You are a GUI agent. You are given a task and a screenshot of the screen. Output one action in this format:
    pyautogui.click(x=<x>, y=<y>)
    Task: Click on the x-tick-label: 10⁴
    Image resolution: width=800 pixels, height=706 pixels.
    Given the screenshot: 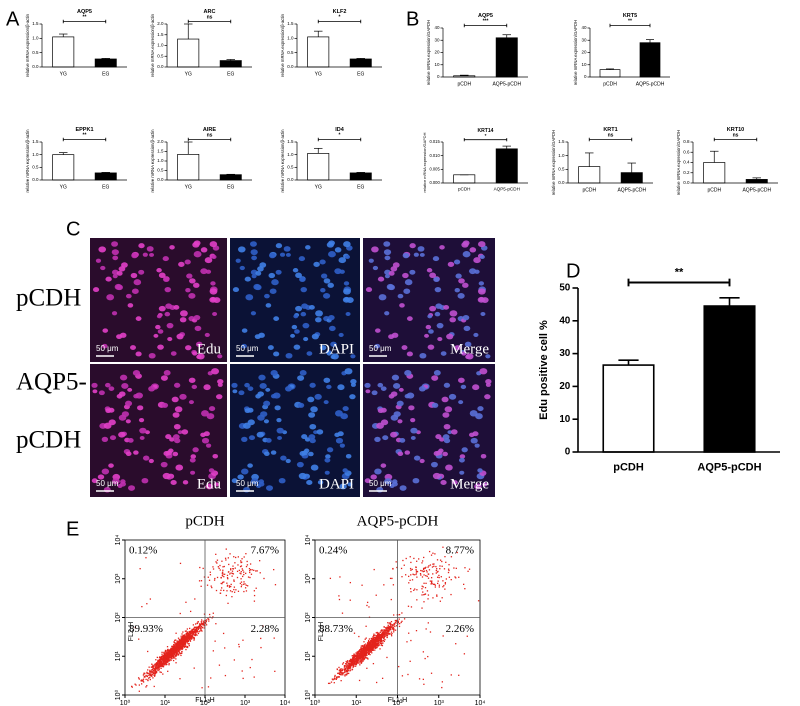 What is the action you would take?
    pyautogui.click(x=285, y=703)
    